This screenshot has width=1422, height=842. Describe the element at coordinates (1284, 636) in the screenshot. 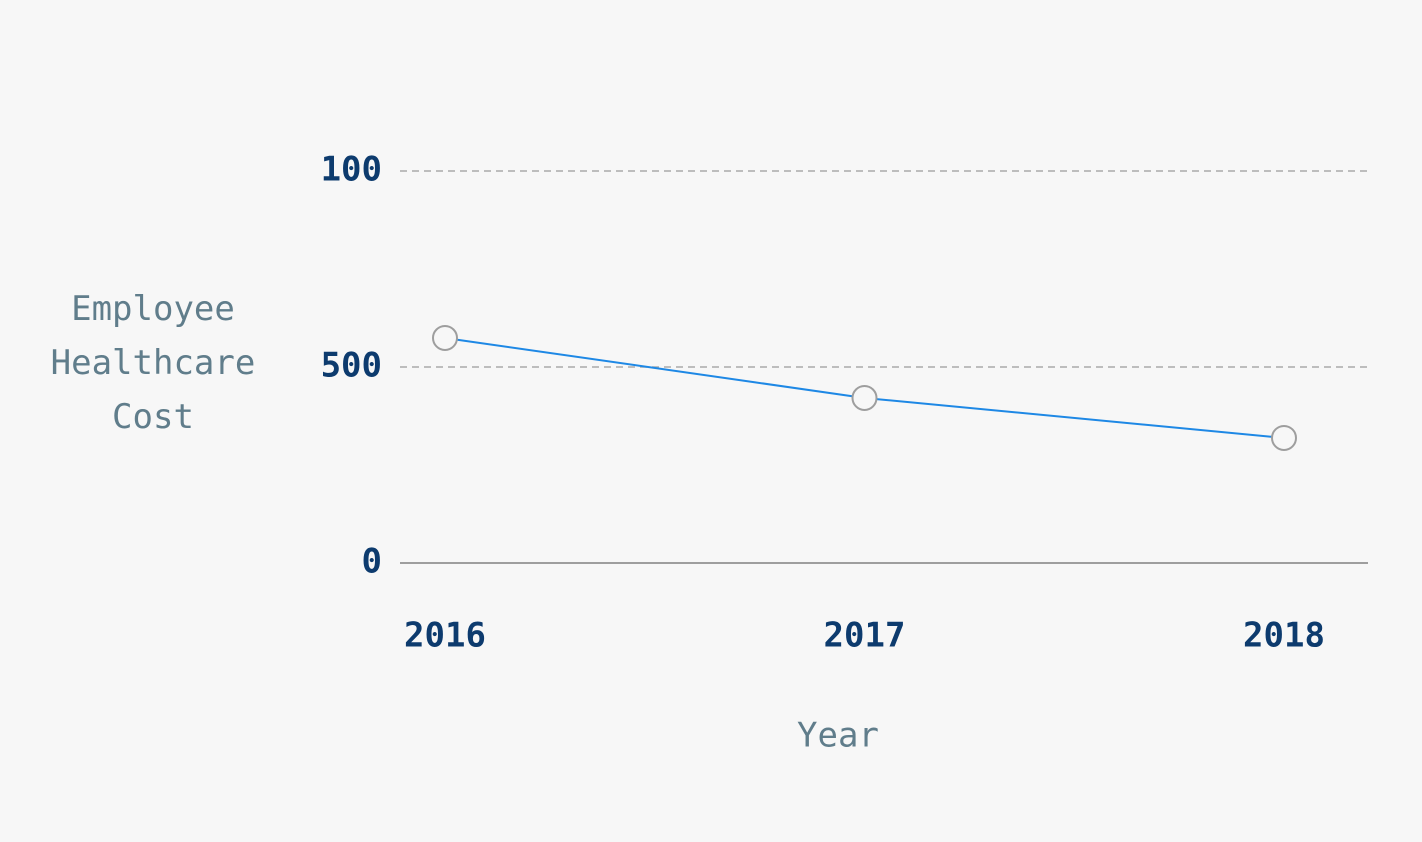

I see `x-tick-label: 2018` at that location.